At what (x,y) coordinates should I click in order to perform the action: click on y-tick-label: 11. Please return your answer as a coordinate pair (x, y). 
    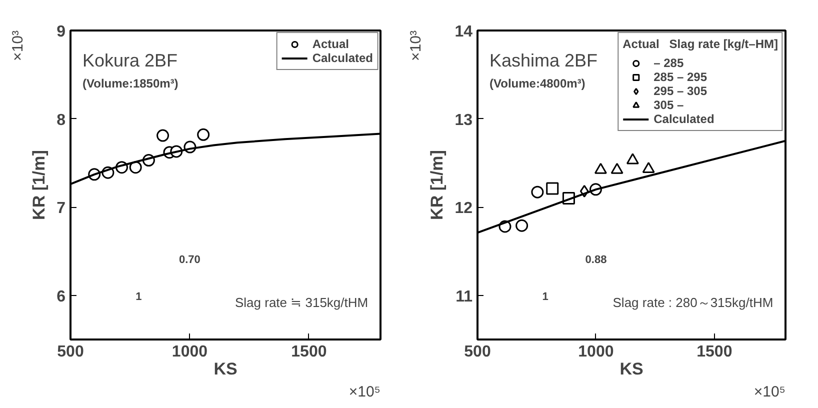
    Looking at the image, I should click on (464, 297).